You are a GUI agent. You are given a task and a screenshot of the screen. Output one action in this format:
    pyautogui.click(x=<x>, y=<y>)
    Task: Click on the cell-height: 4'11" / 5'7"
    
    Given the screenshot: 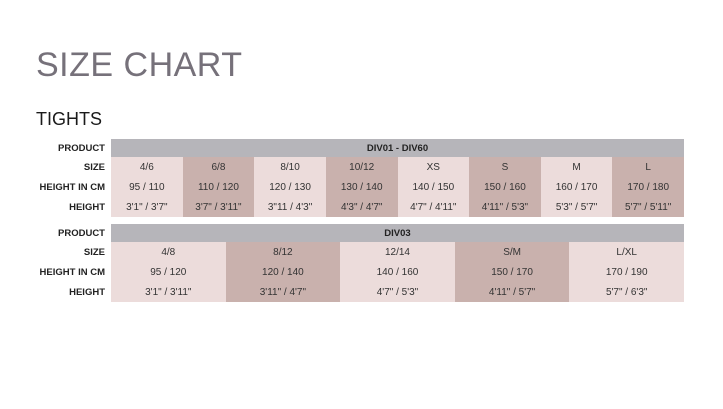 What is the action you would take?
    pyautogui.click(x=512, y=292)
    